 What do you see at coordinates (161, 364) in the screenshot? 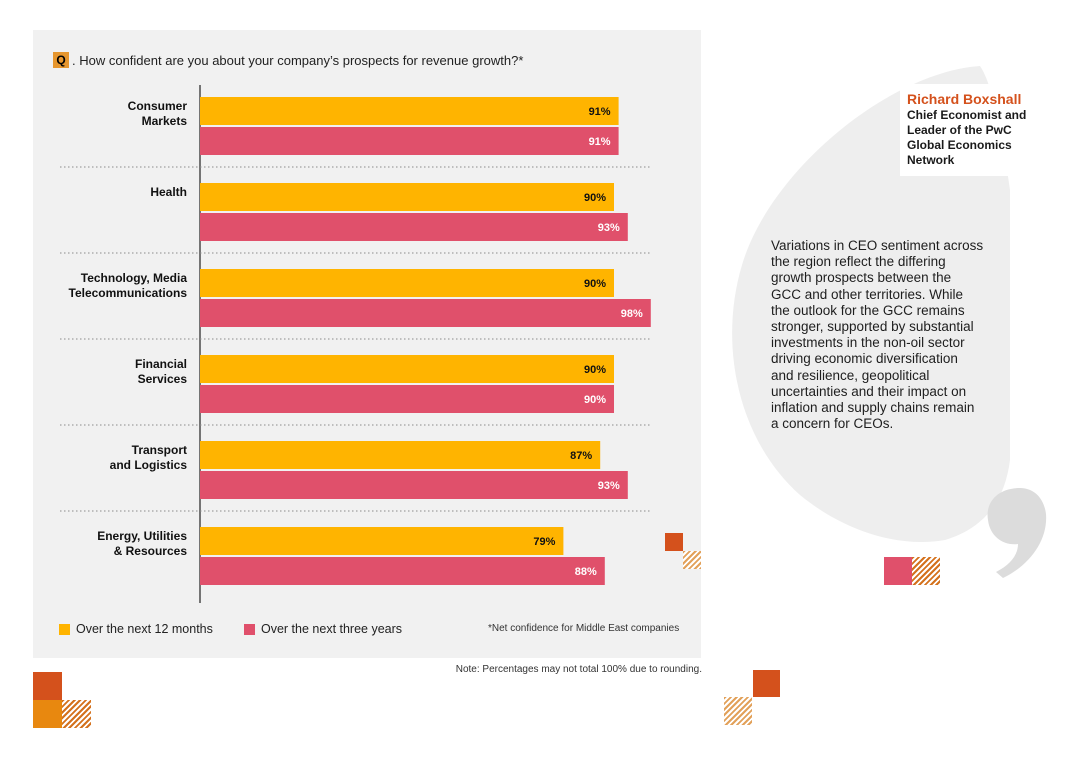
I see `category-label: Financial` at bounding box center [161, 364].